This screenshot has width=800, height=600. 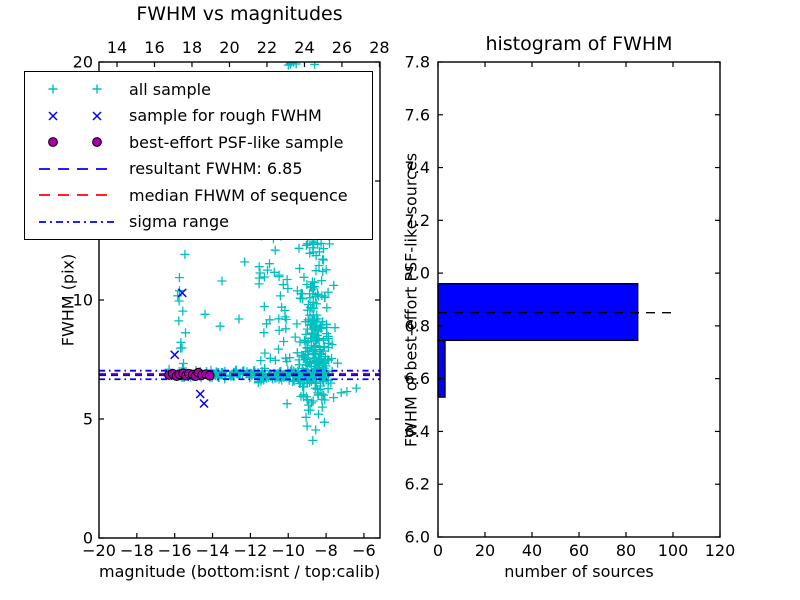 What do you see at coordinates (209, 375) in the screenshot?
I see `psf-sample-point` at bounding box center [209, 375].